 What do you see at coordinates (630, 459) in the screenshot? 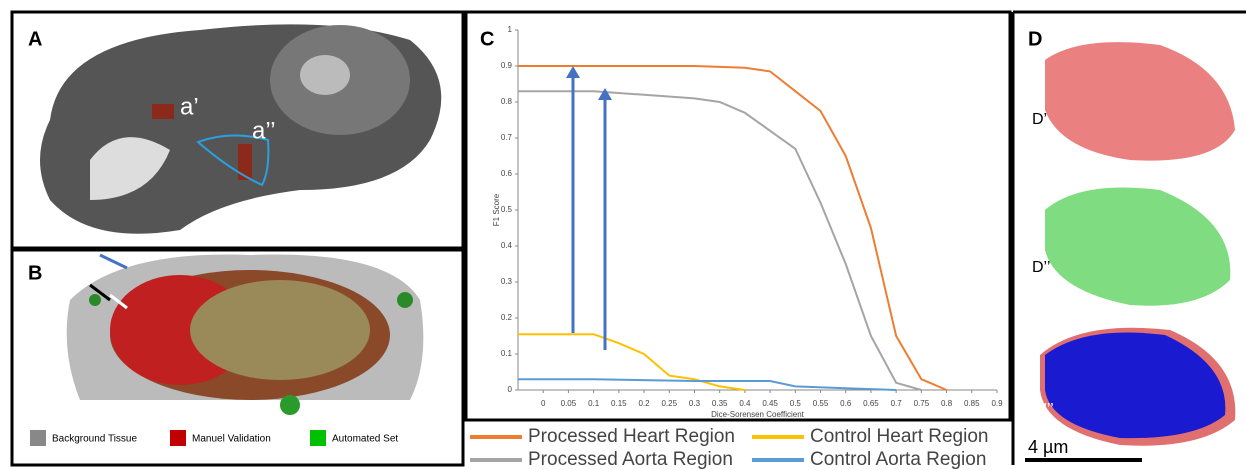
I see `legend-label: Processed Aorta Region` at bounding box center [630, 459].